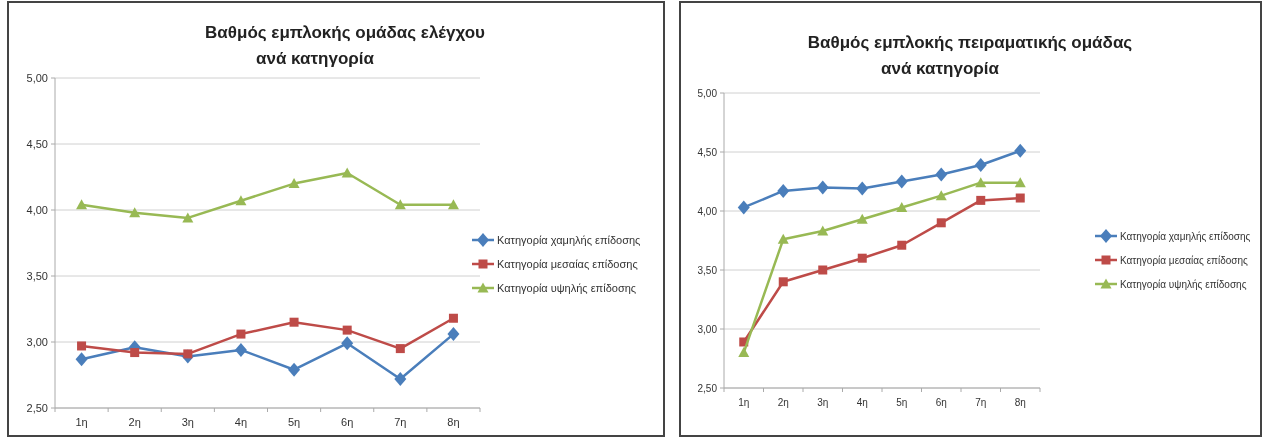  I want to click on chart-title: Βαθμός εμπλοκής πειραματικής ομάδας ανά κατηγορία, so click(970, 55).